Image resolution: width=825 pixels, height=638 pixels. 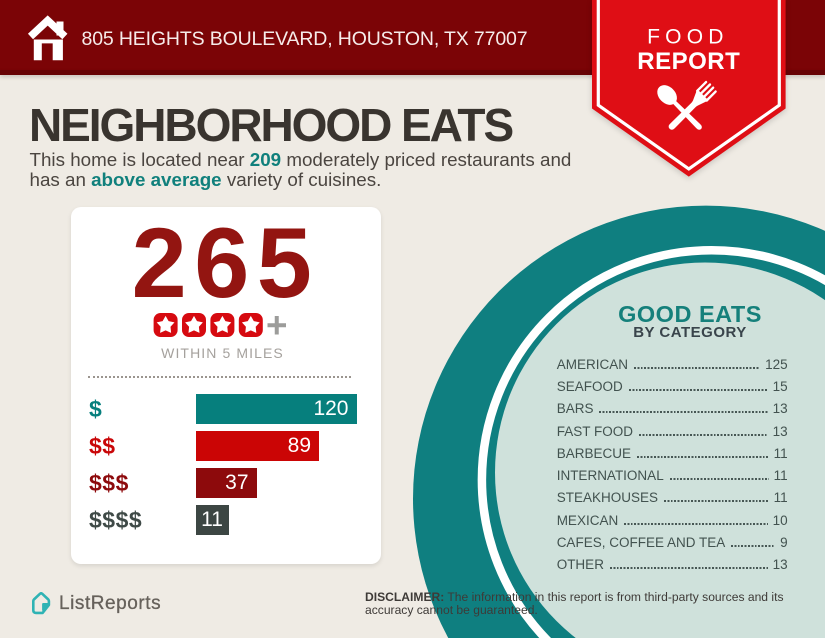 What do you see at coordinates (688, 61) in the screenshot?
I see `svg-text: REPORT` at bounding box center [688, 61].